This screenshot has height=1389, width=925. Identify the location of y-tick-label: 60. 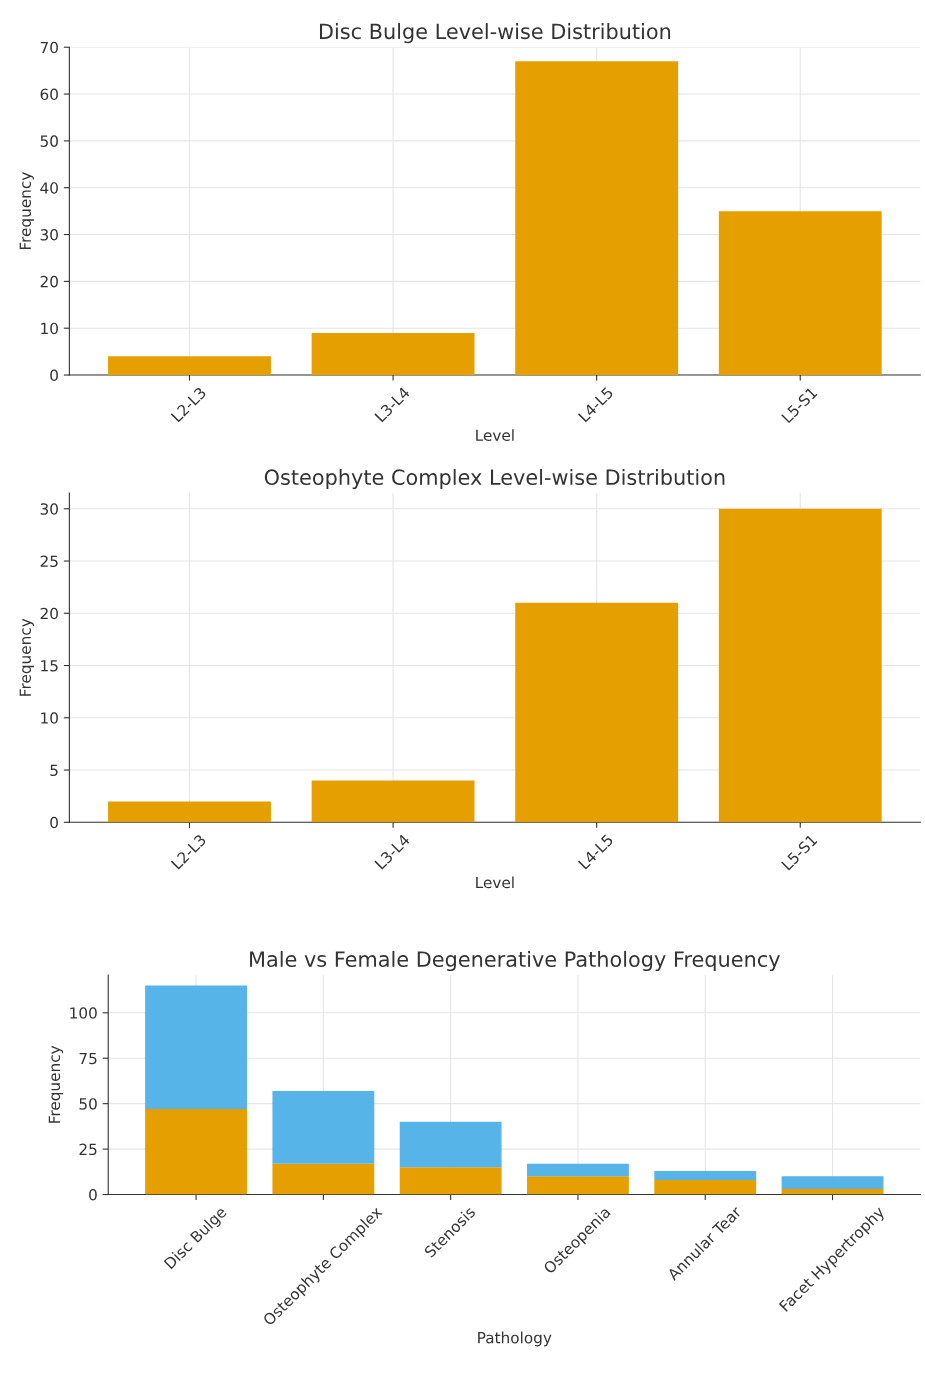
(49, 94).